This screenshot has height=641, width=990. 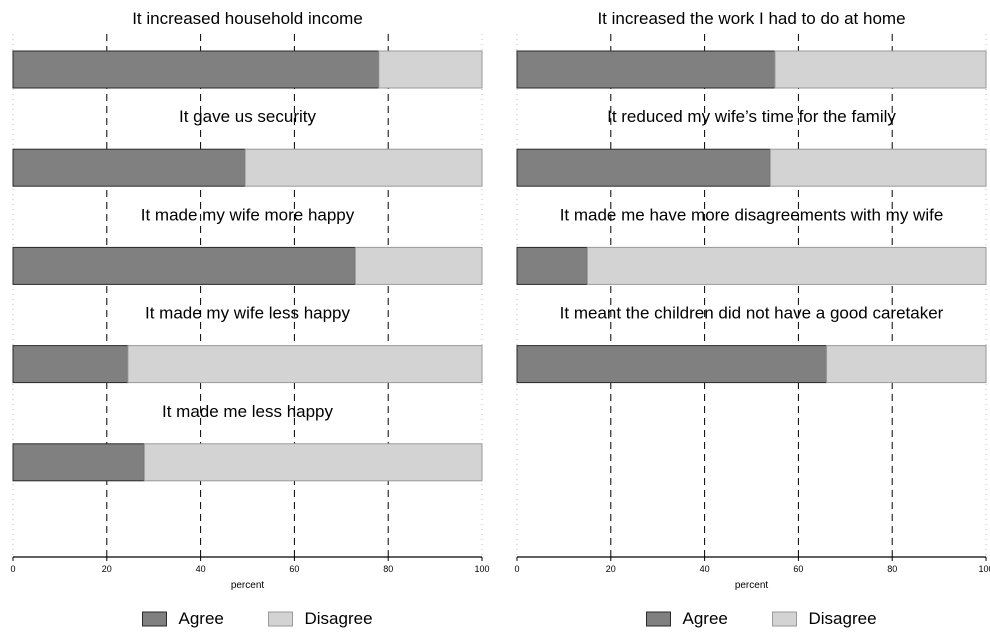 What do you see at coordinates (247, 18) in the screenshot?
I see `panel-title: It increased household income` at bounding box center [247, 18].